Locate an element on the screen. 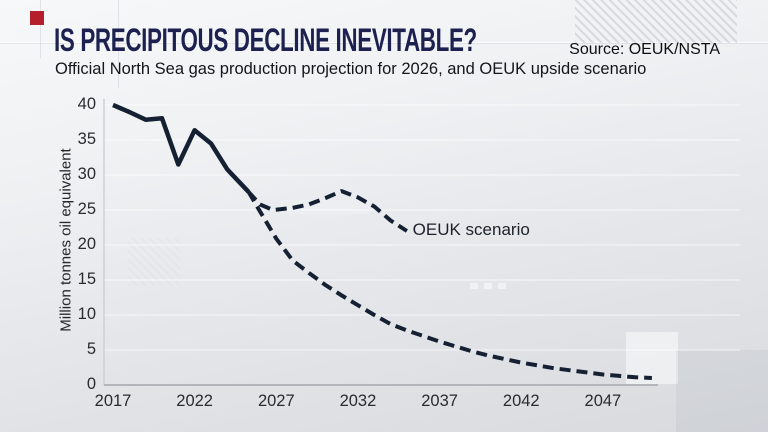 The height and width of the screenshot is (432, 768). page-title: IS PRECIPITOUS DECLINE INEVITABLE? is located at coordinates (265, 40).